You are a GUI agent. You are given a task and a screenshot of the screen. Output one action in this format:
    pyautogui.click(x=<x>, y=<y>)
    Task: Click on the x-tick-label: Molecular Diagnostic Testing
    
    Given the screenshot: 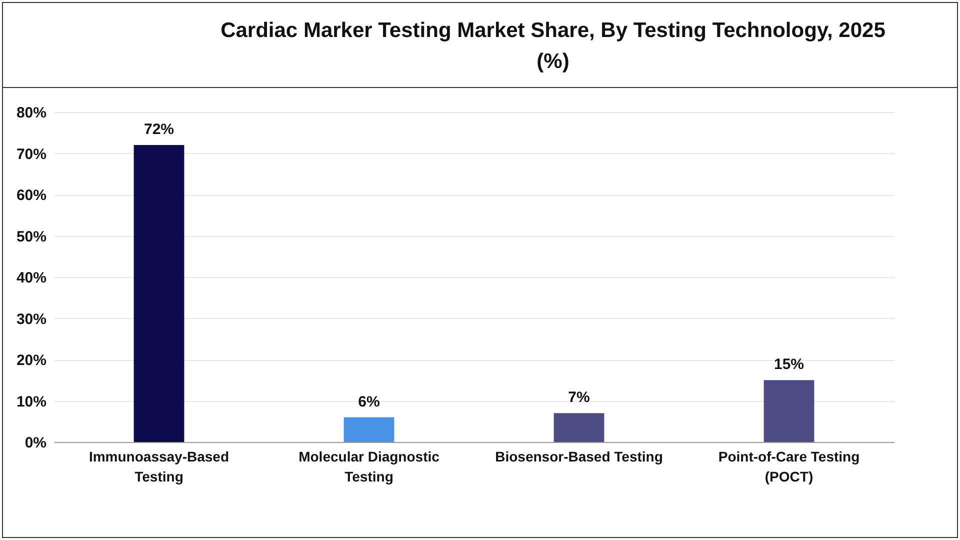 What is the action you would take?
    pyautogui.click(x=369, y=466)
    